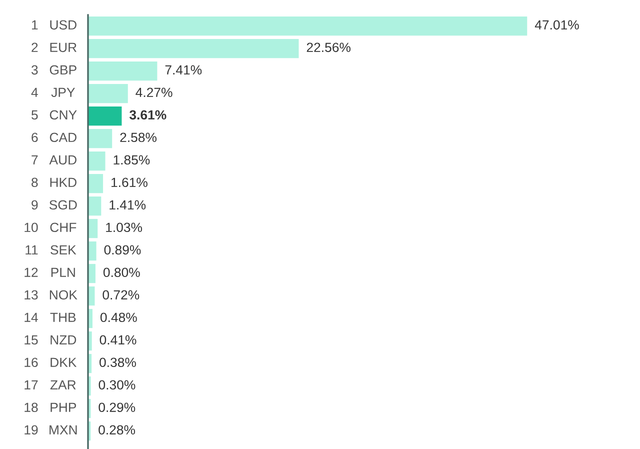  What do you see at coordinates (128, 205) in the screenshot?
I see `data-label: 1.41%` at bounding box center [128, 205].